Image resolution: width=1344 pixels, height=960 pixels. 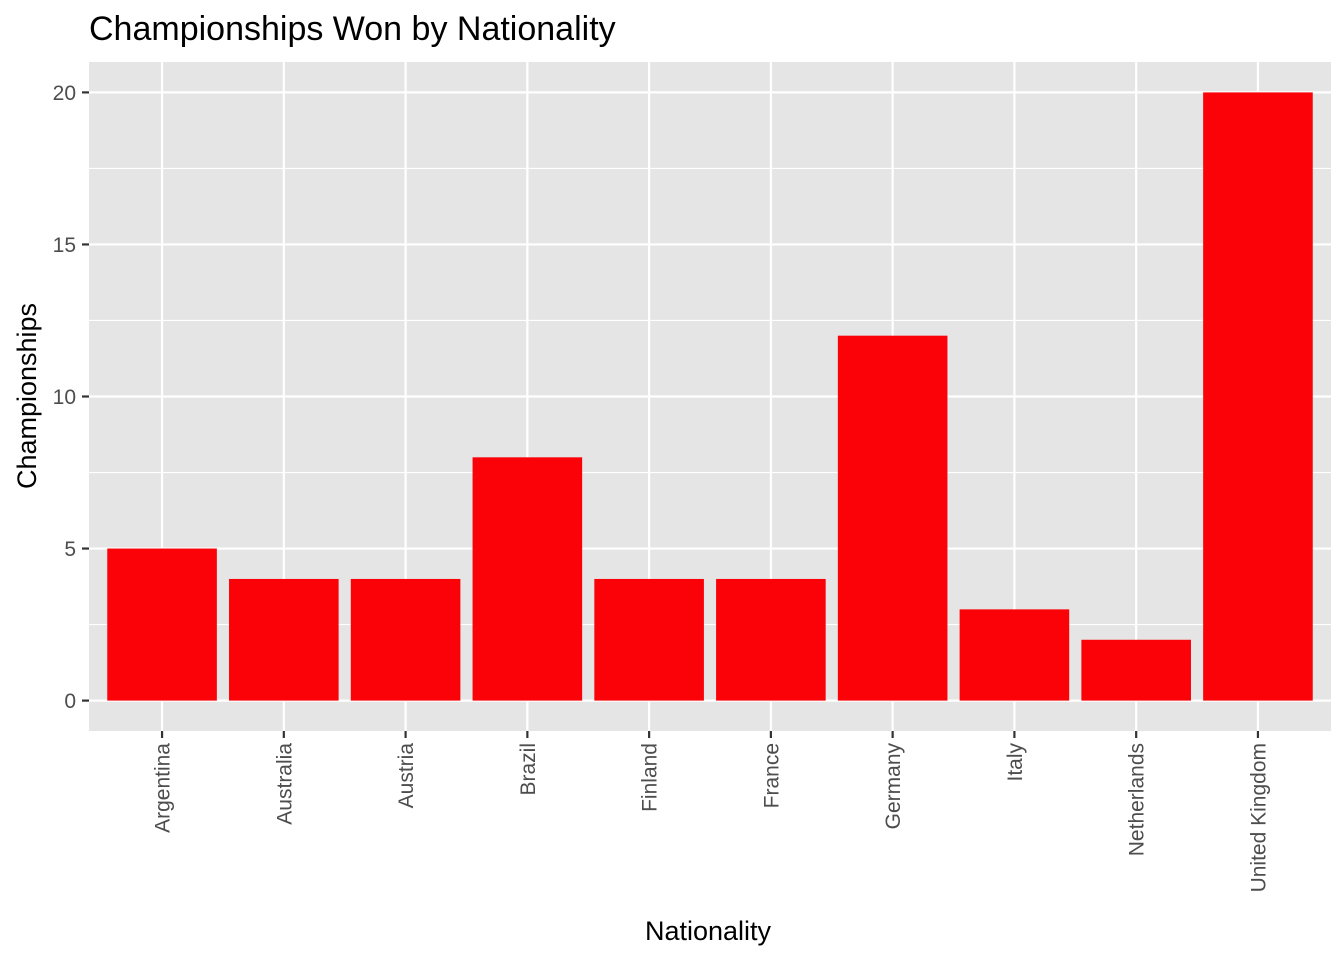 What do you see at coordinates (708, 931) in the screenshot?
I see `x-axis-title: Nationality` at bounding box center [708, 931].